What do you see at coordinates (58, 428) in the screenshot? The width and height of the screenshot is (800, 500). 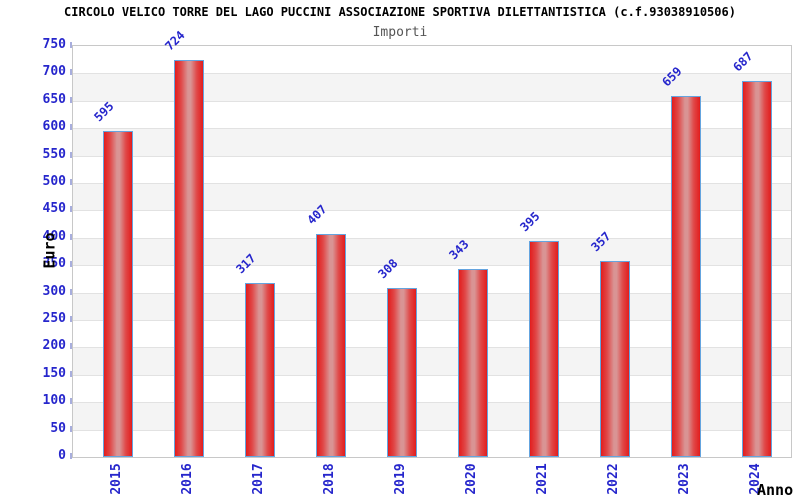 I see `y-tick-label: 50` at bounding box center [58, 428].